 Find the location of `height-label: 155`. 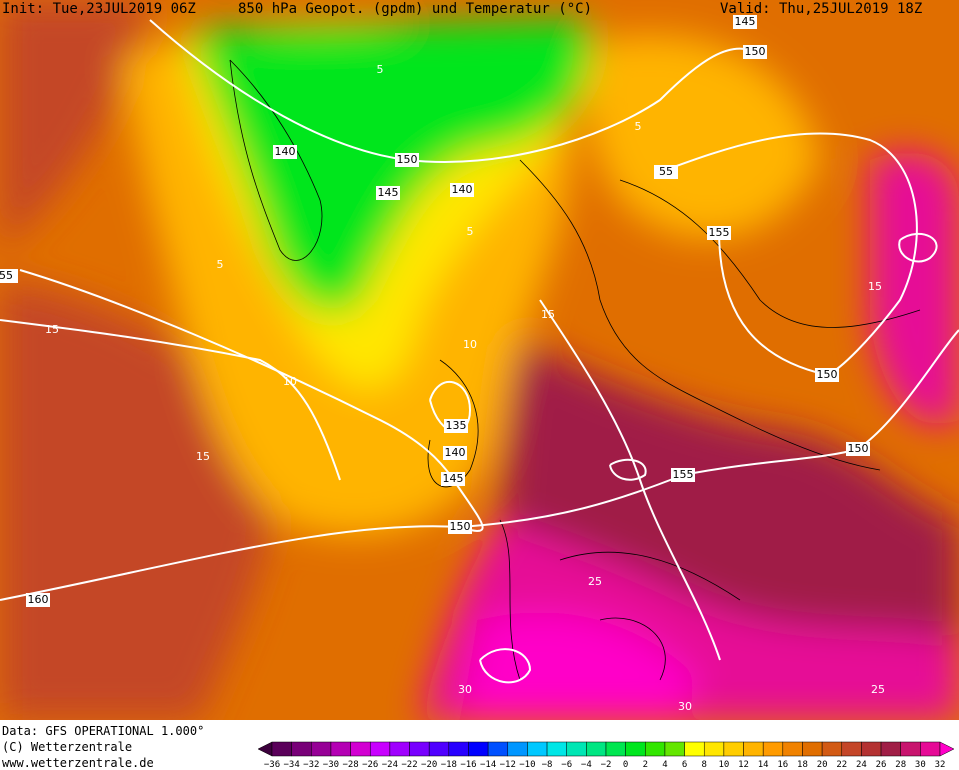

height-label: 155 is located at coordinates (719, 232).